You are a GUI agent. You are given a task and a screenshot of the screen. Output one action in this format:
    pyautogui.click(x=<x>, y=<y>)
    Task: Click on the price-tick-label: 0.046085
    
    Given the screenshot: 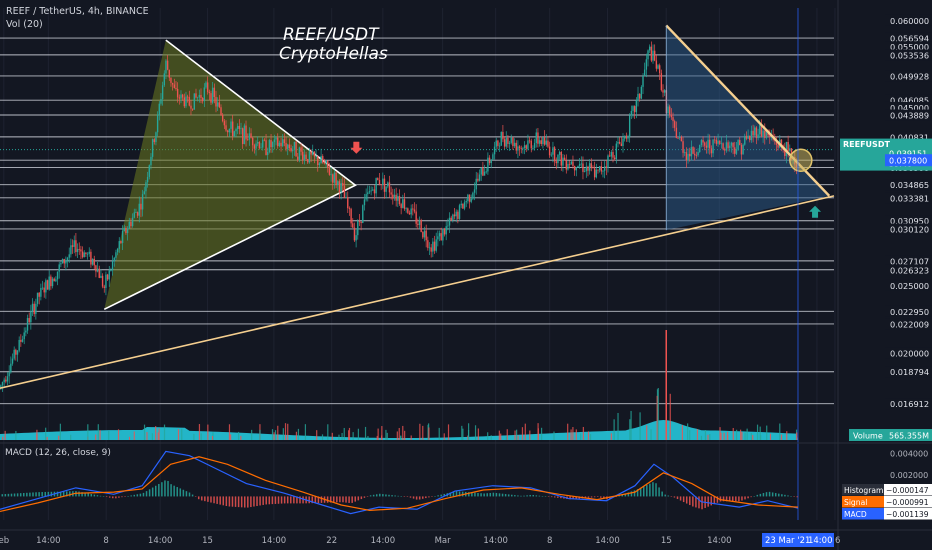 What is the action you would take?
    pyautogui.click(x=909, y=101)
    